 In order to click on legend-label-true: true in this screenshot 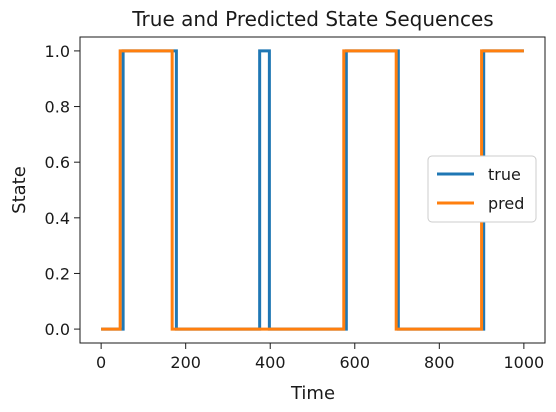, I will do `click(504, 174)`.